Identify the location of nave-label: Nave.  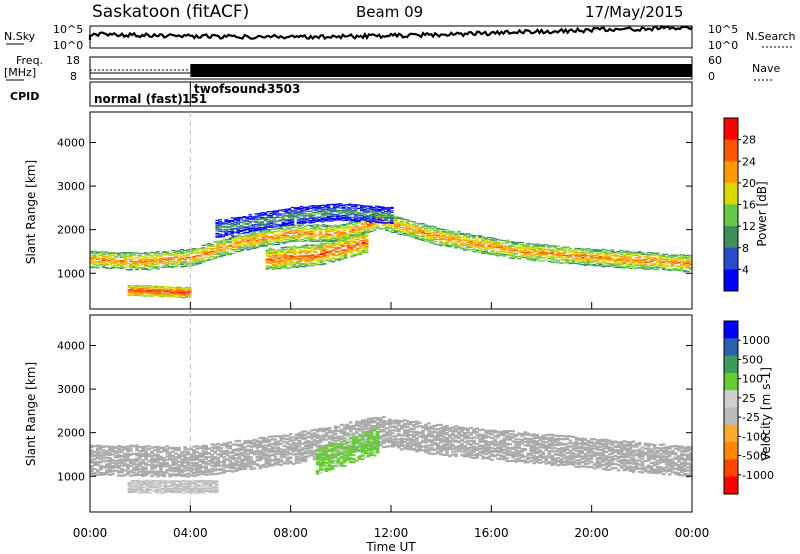
(766, 68).